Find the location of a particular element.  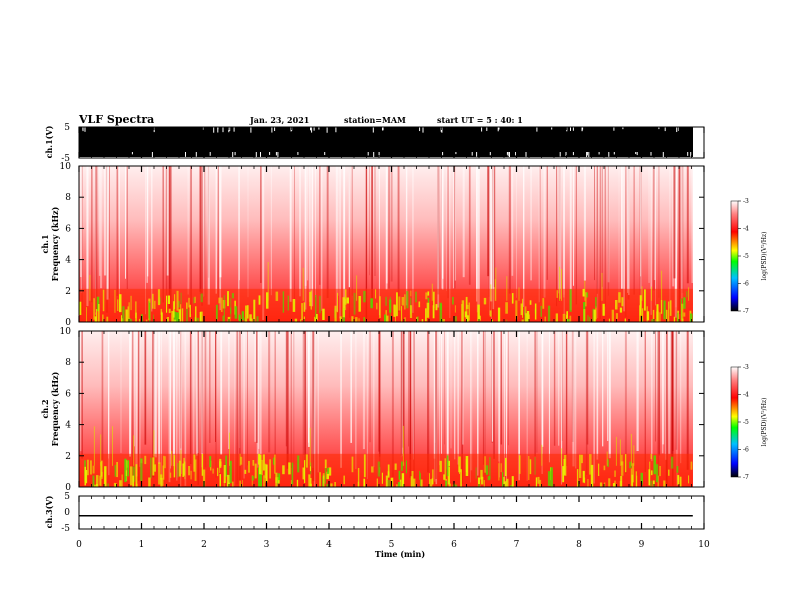

frequency-tick-label: 0 is located at coordinates (68, 488).